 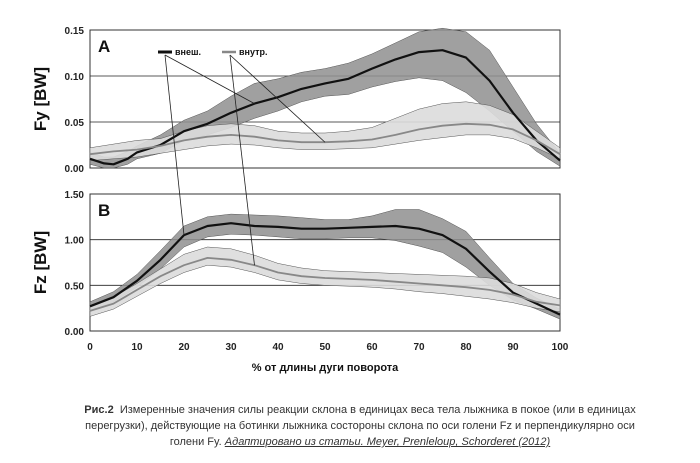 What do you see at coordinates (184, 347) in the screenshot?
I see `x-tick-label: 20` at bounding box center [184, 347].